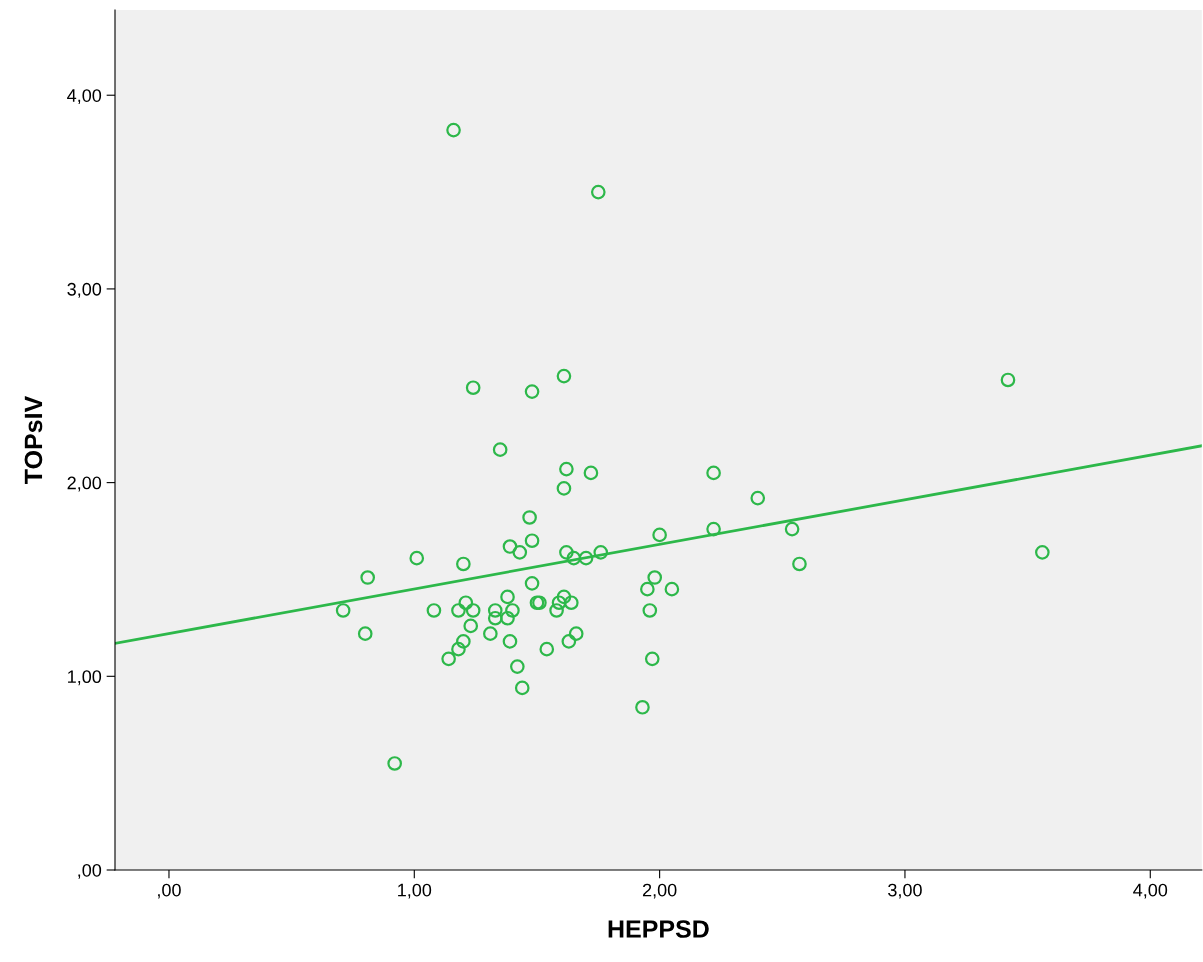  What do you see at coordinates (658, 929) in the screenshot?
I see `x-axis-title: HEPPSD` at bounding box center [658, 929].